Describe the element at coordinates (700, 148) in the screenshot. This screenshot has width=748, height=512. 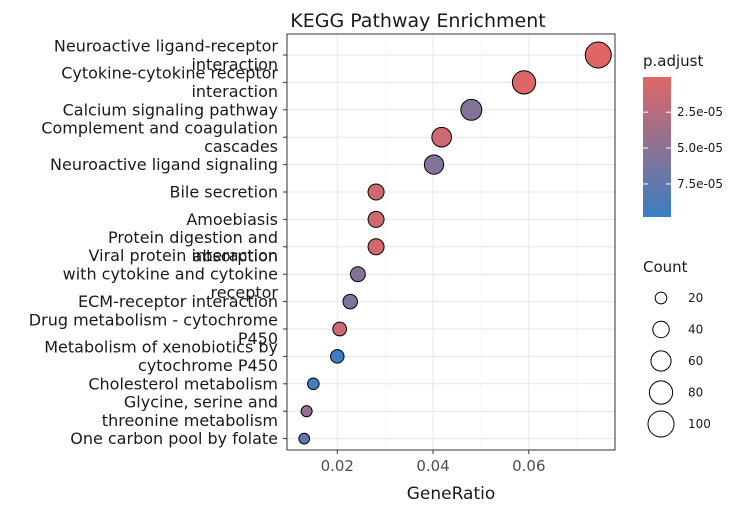
I see `color-legend-tick-label: 5.0e-05` at that location.